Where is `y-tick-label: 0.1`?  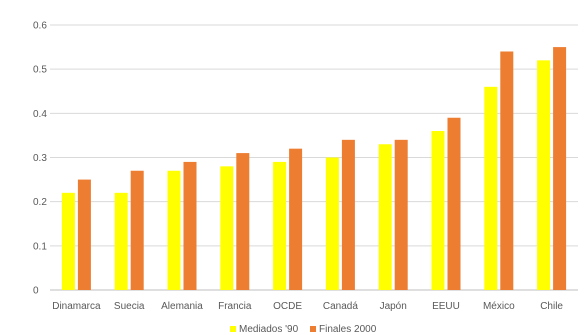
y-tick-label: 0.1 is located at coordinates (40, 246).